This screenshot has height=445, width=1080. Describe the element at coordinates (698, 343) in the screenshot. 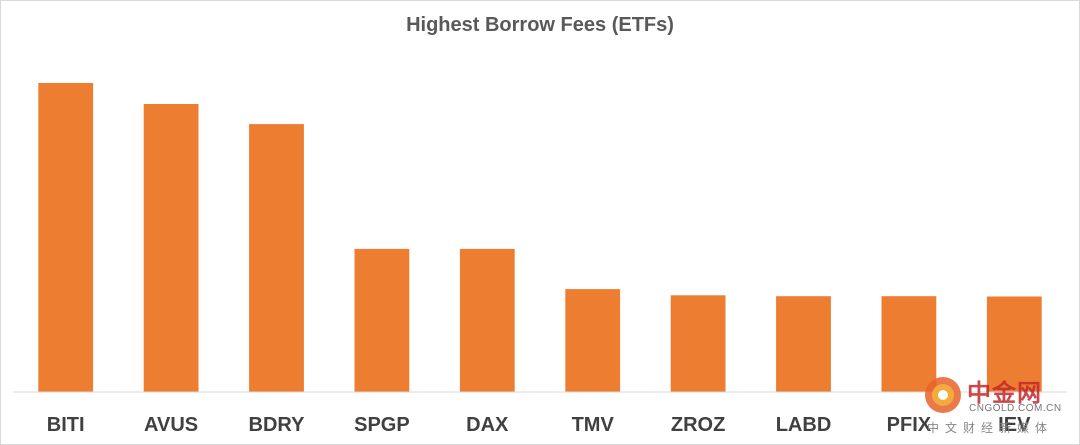

I see `bar-zroz` at that location.